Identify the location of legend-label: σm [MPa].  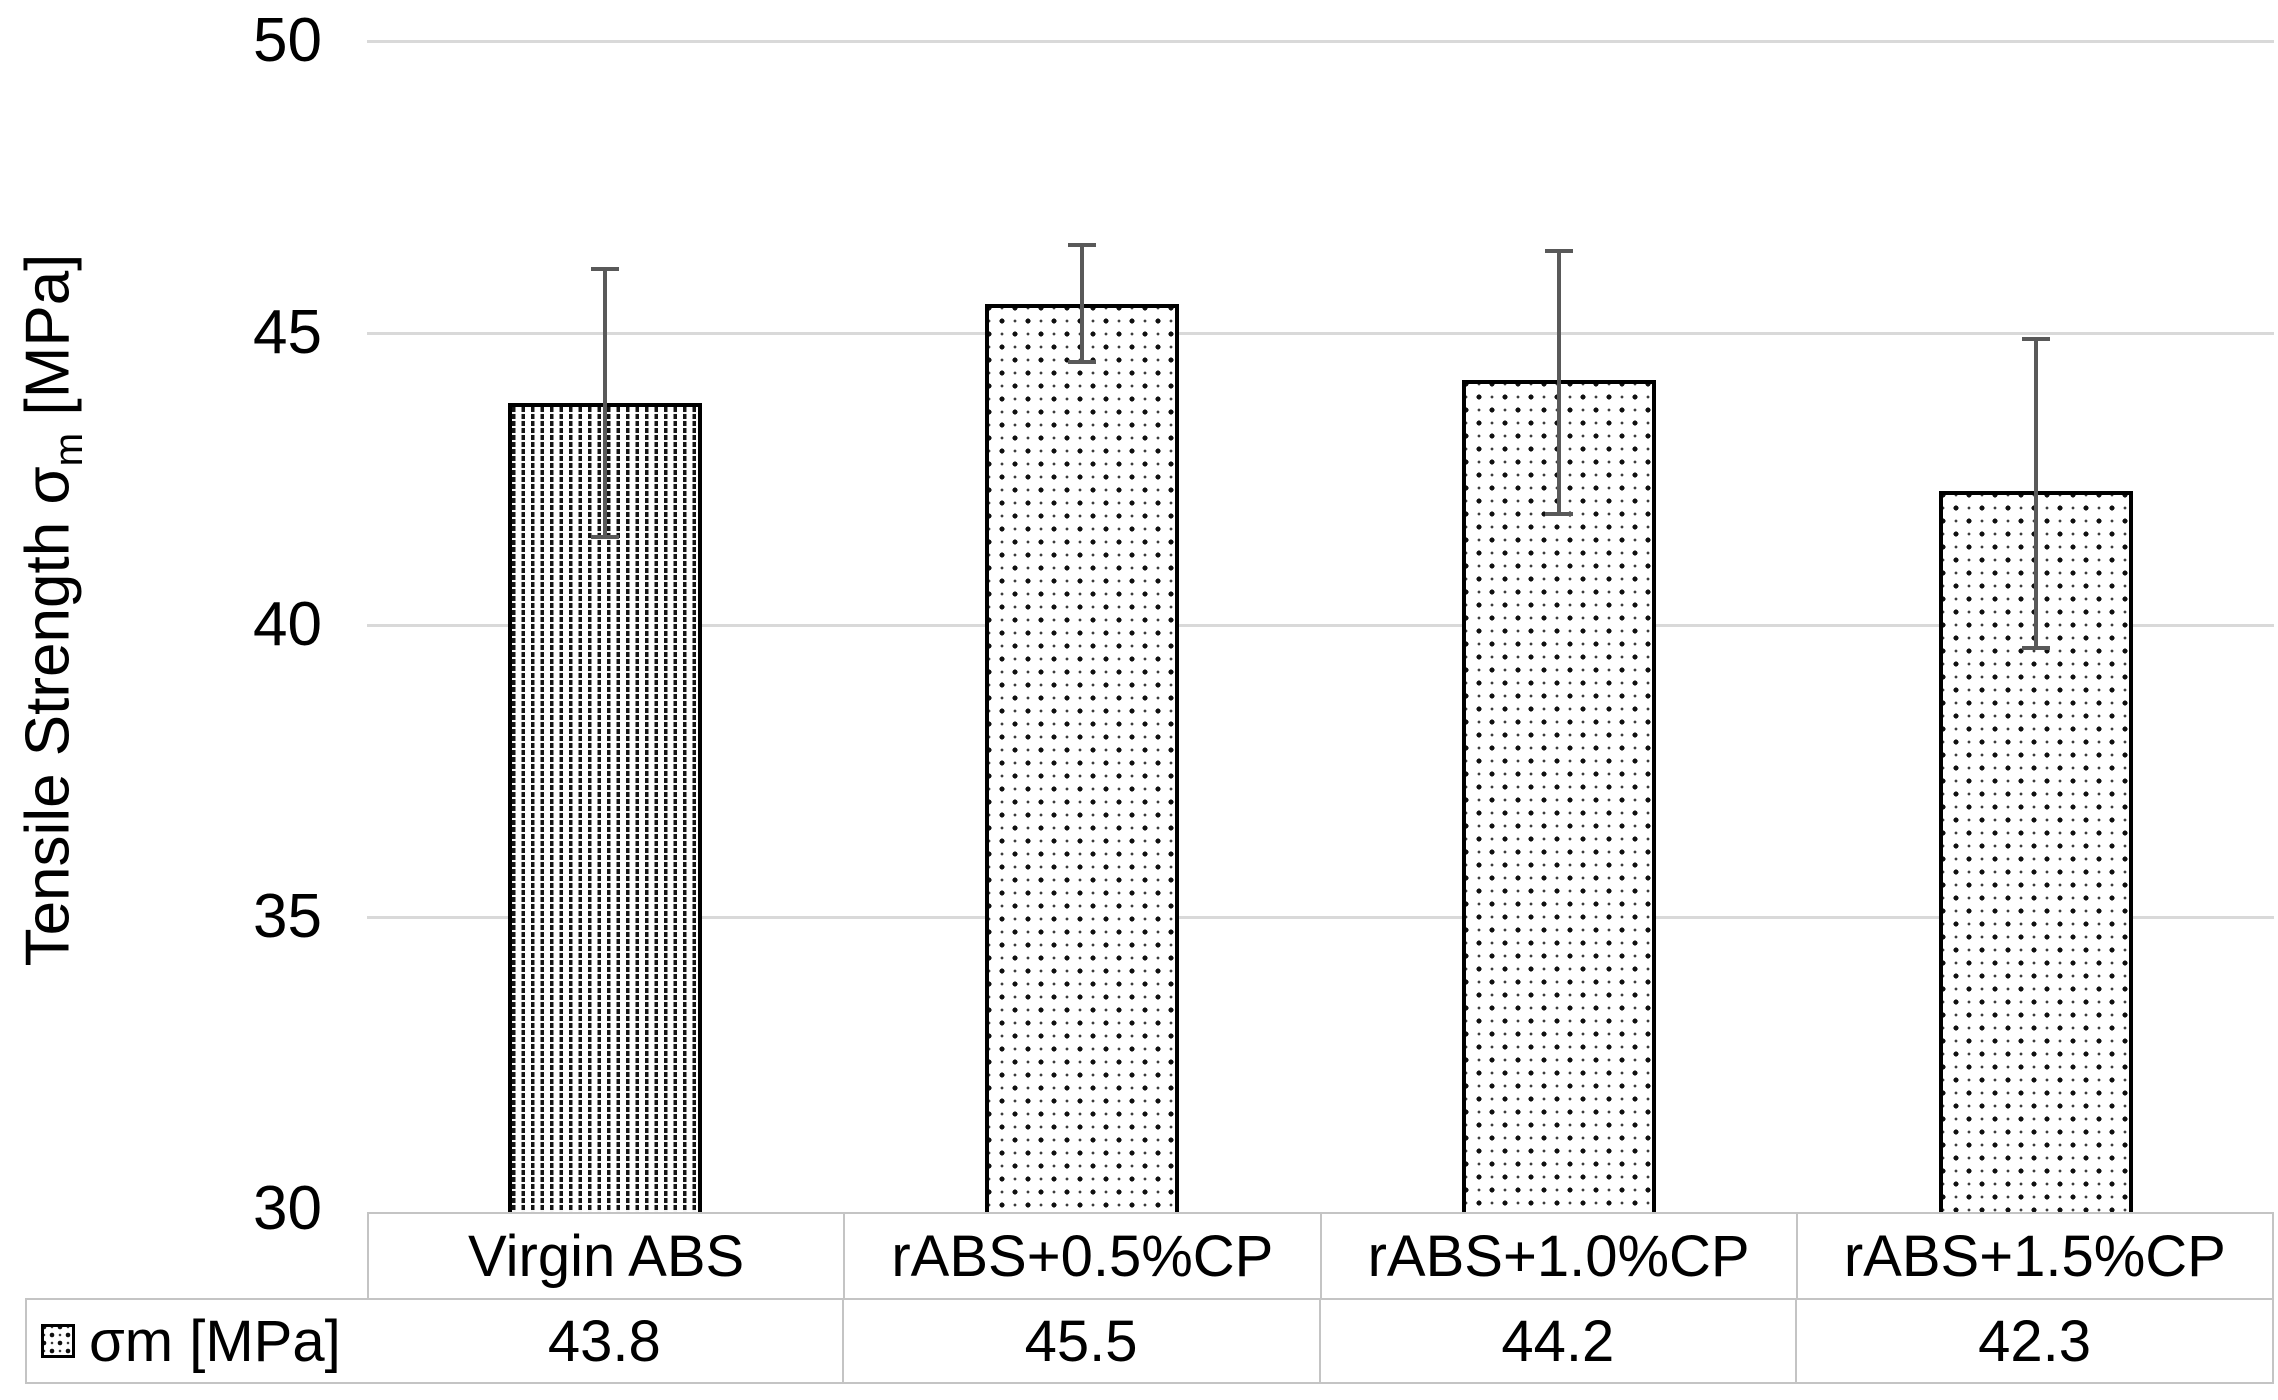
(215, 1341).